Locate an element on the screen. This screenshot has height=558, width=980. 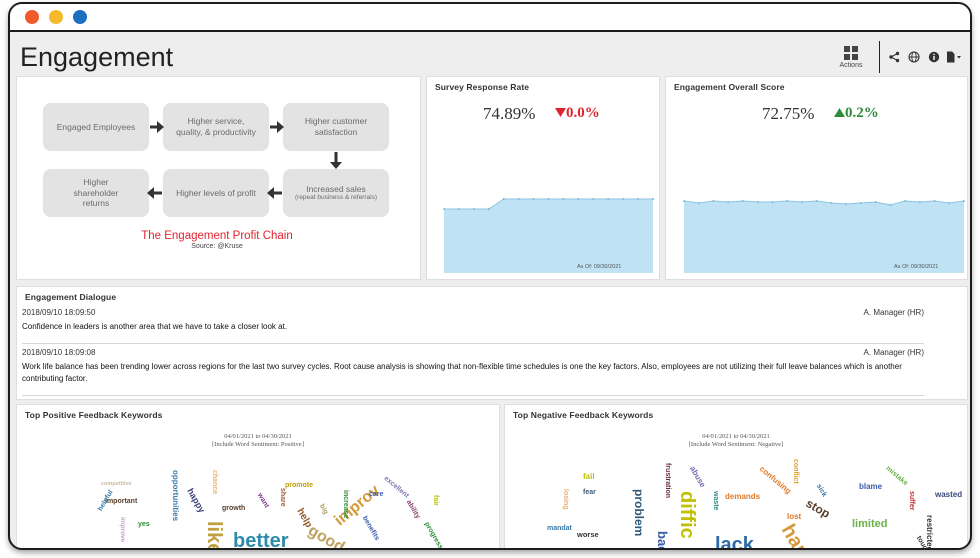
dialogue-author: A. Manager (HR) is located at coordinates (893, 352).